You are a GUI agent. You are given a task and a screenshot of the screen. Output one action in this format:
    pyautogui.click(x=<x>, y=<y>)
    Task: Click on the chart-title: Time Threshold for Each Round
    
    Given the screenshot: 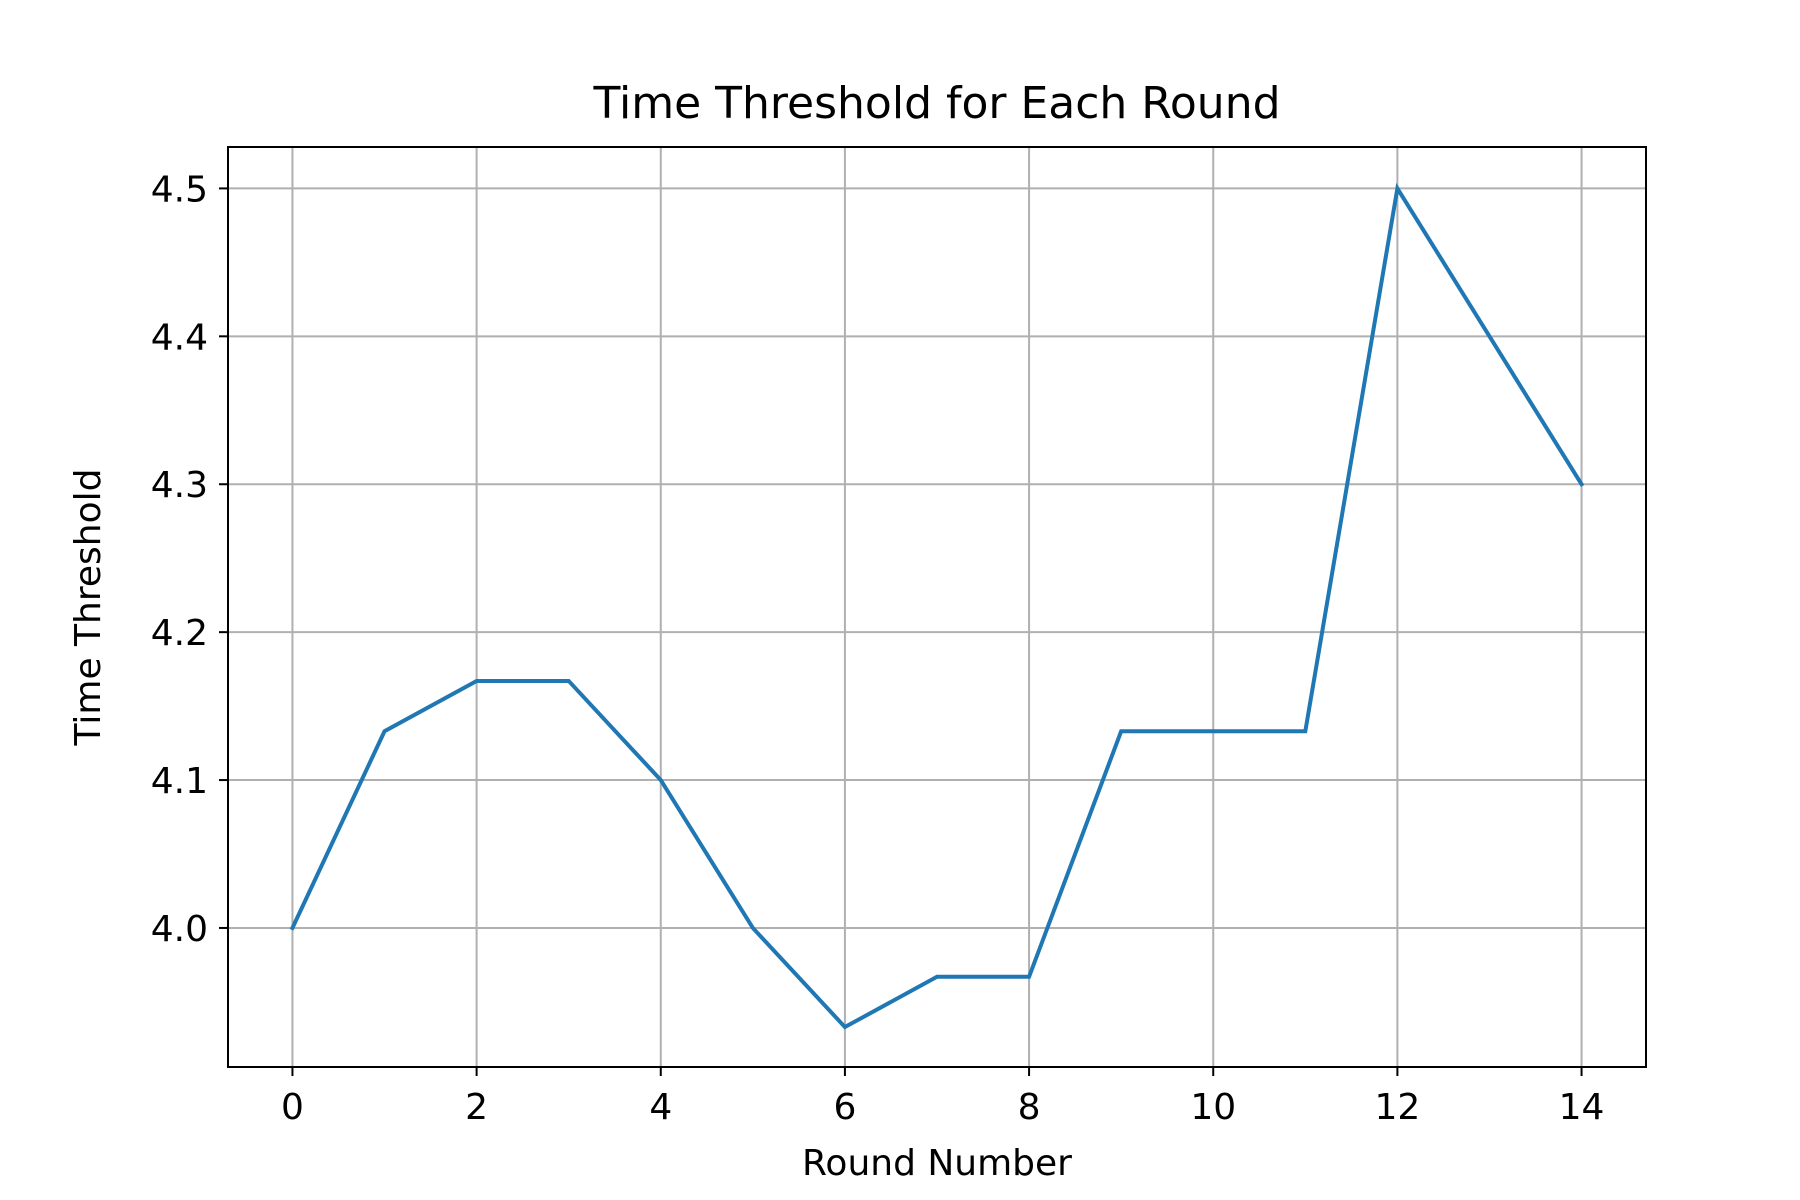 What is the action you would take?
    pyautogui.click(x=936, y=103)
    